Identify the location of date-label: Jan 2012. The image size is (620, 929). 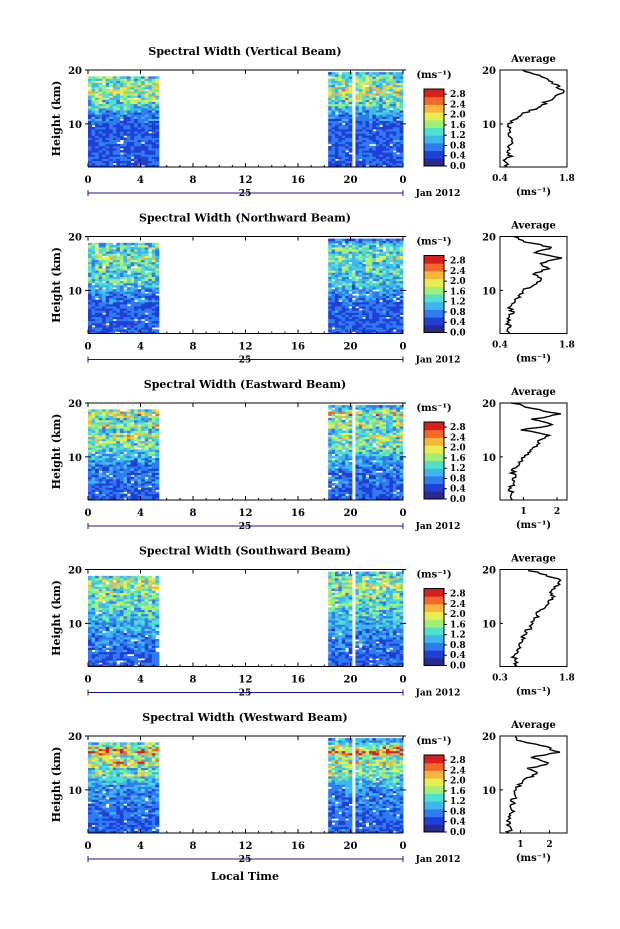
(438, 194).